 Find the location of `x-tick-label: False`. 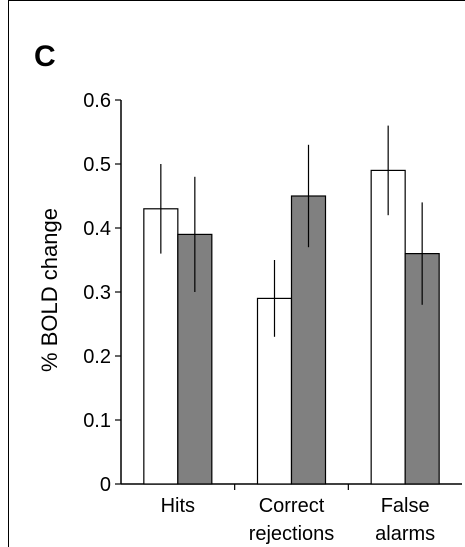

x-tick-label: False is located at coordinates (405, 506).